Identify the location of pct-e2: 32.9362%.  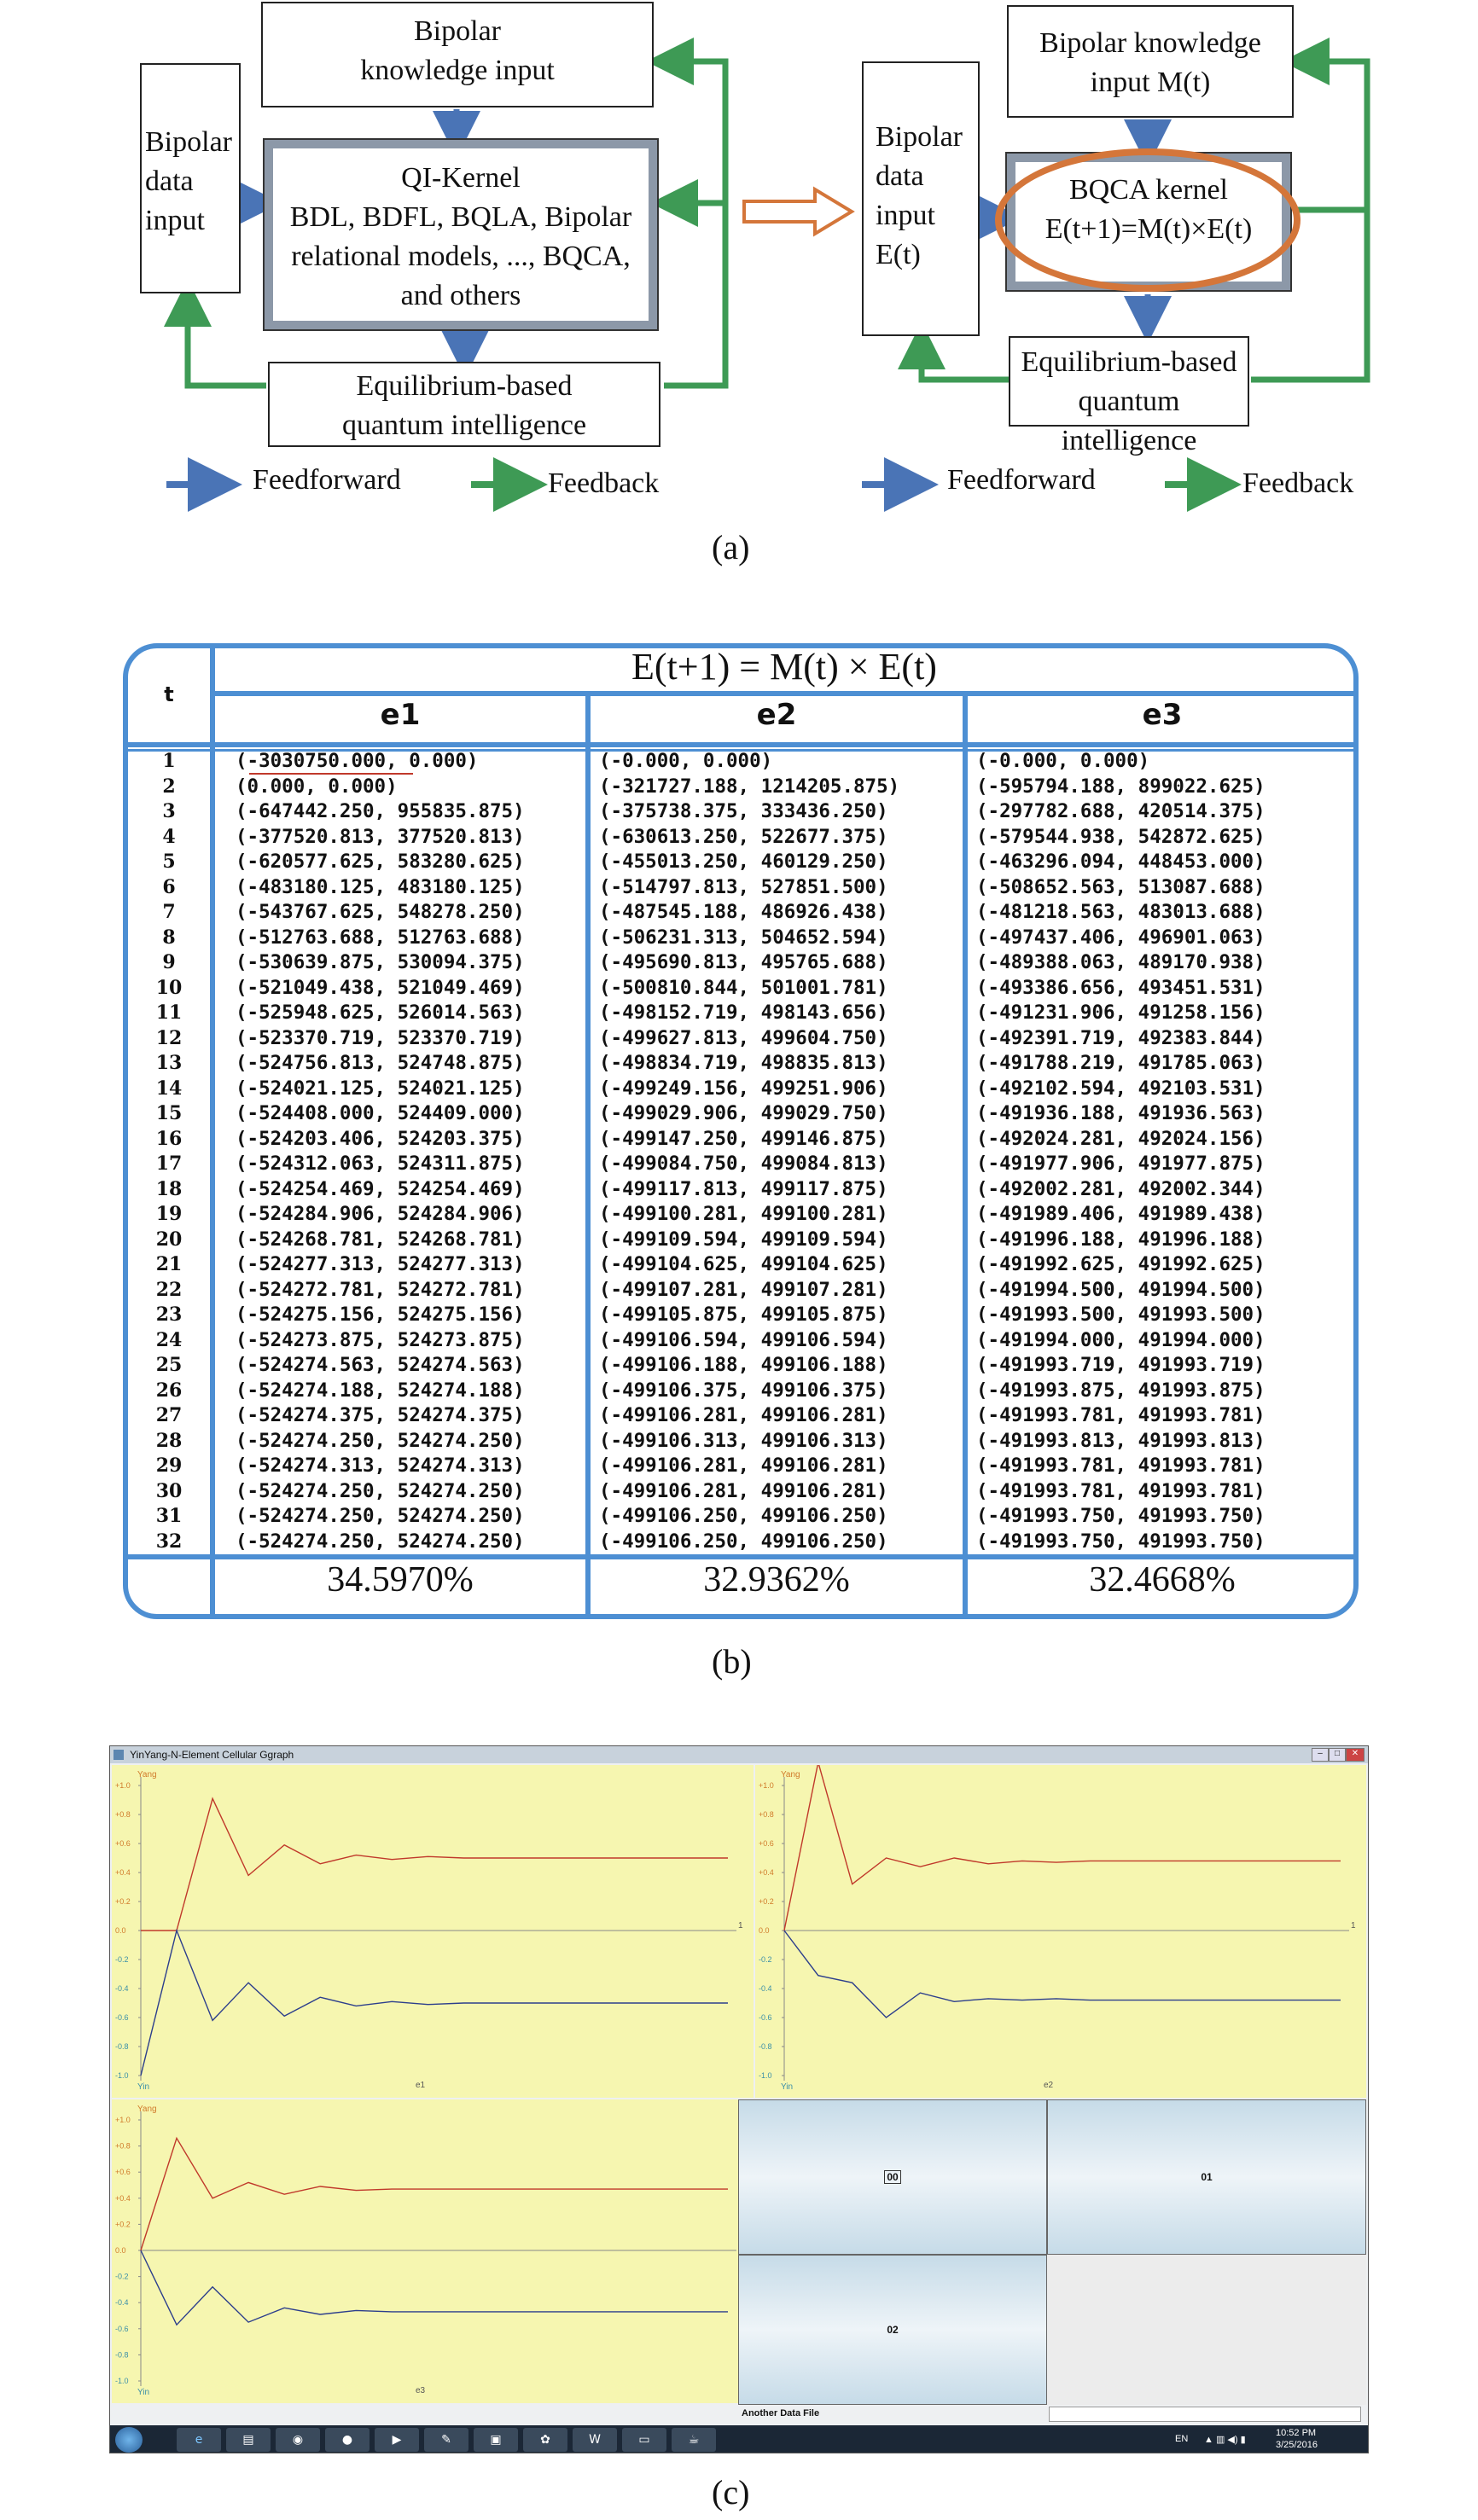
(776, 1580).